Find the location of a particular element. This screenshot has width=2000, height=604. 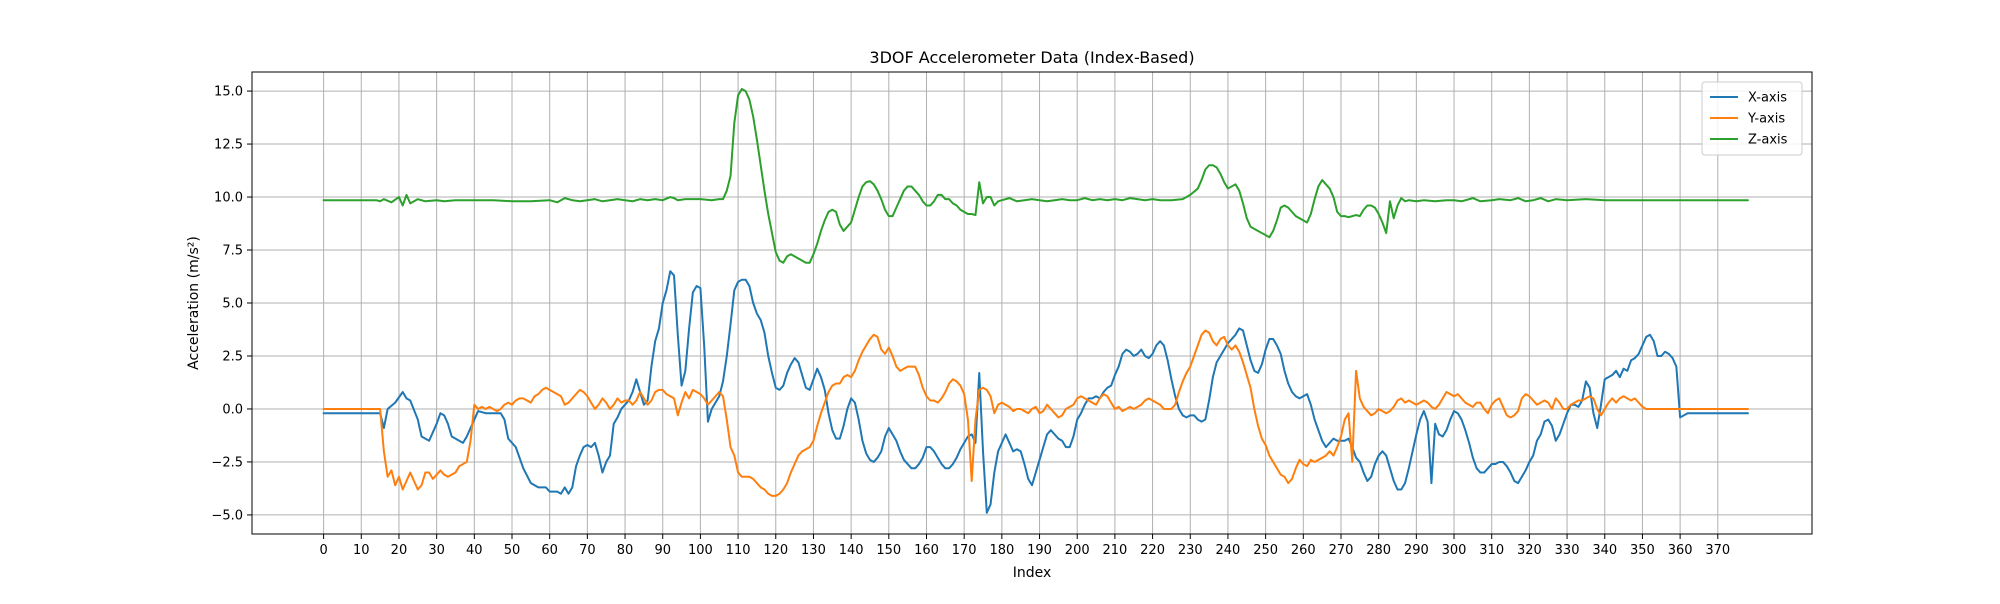

x-tick-label: 340 is located at coordinates (1604, 550).